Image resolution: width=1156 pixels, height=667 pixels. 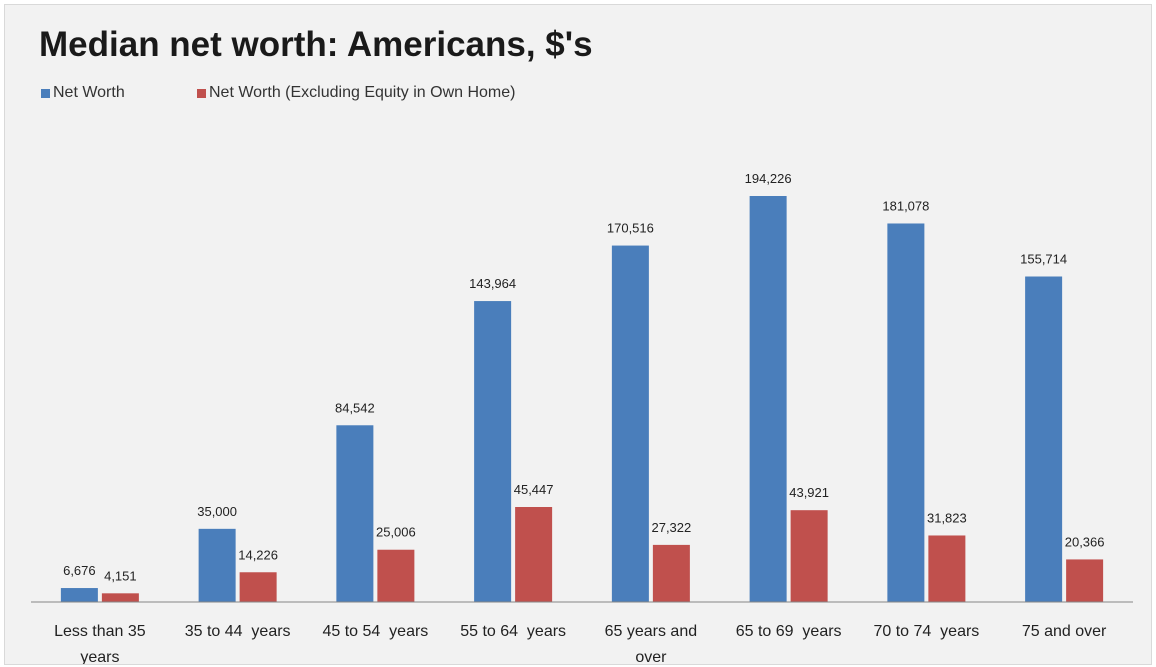 I want to click on category-label: 65 years and, so click(x=651, y=631).